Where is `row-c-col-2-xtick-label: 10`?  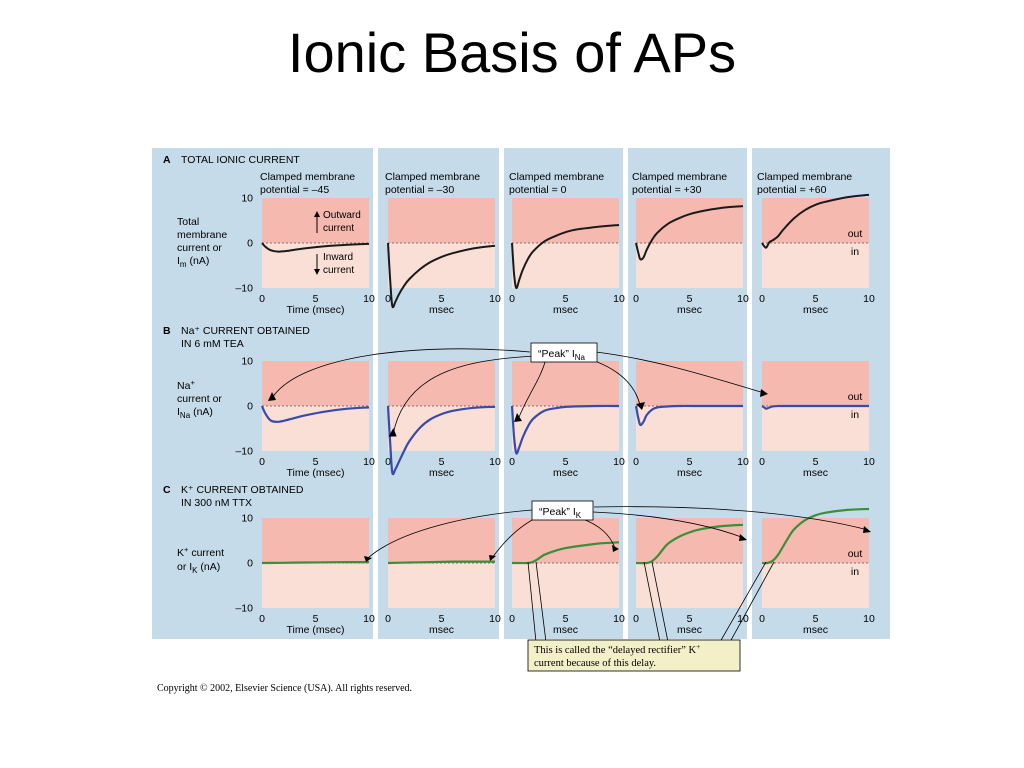
row-c-col-2-xtick-label: 10 is located at coordinates (619, 619).